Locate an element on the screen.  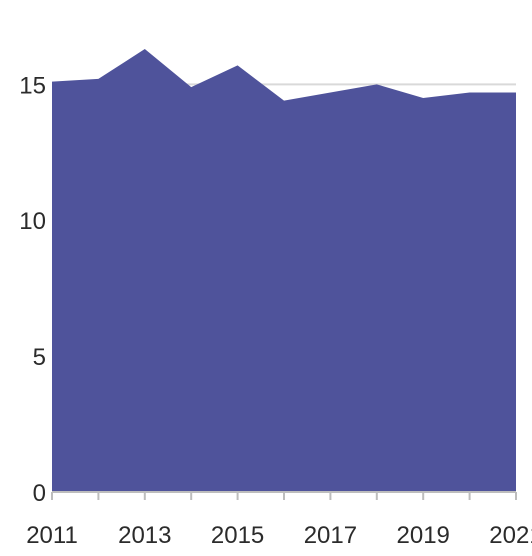
x-tick-label: 2015 is located at coordinates (237, 535).